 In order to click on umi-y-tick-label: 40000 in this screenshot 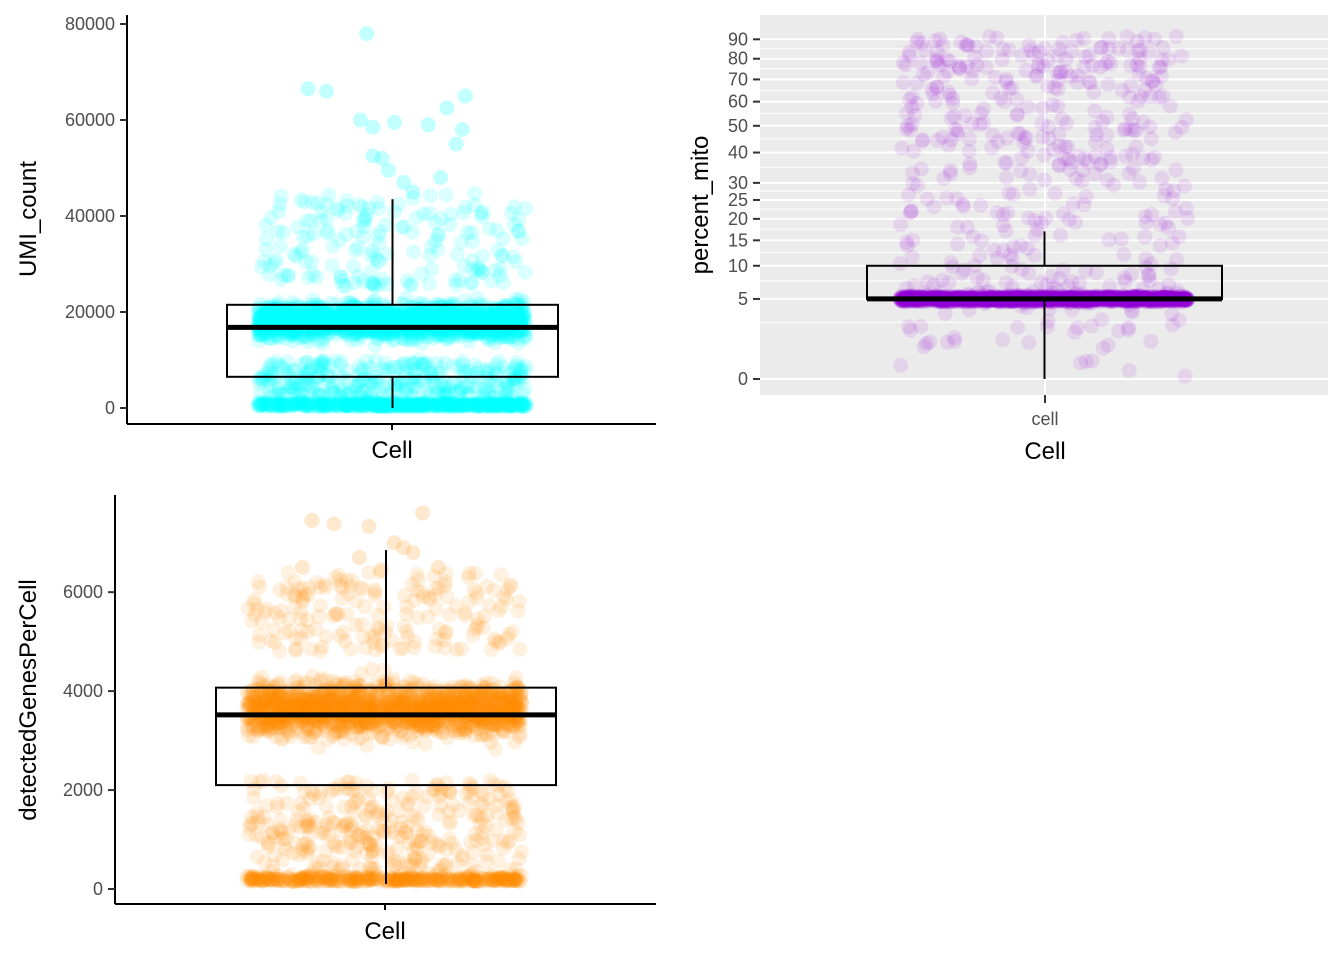, I will do `click(90, 216)`.